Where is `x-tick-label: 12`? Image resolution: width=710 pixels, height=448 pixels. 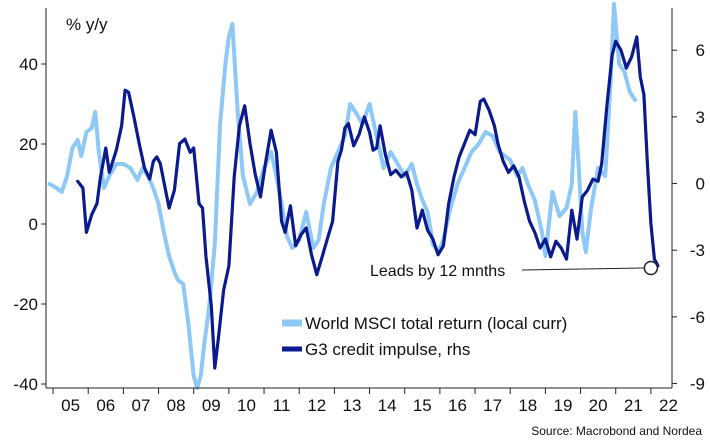 x-tick-label: 12 is located at coordinates (316, 405).